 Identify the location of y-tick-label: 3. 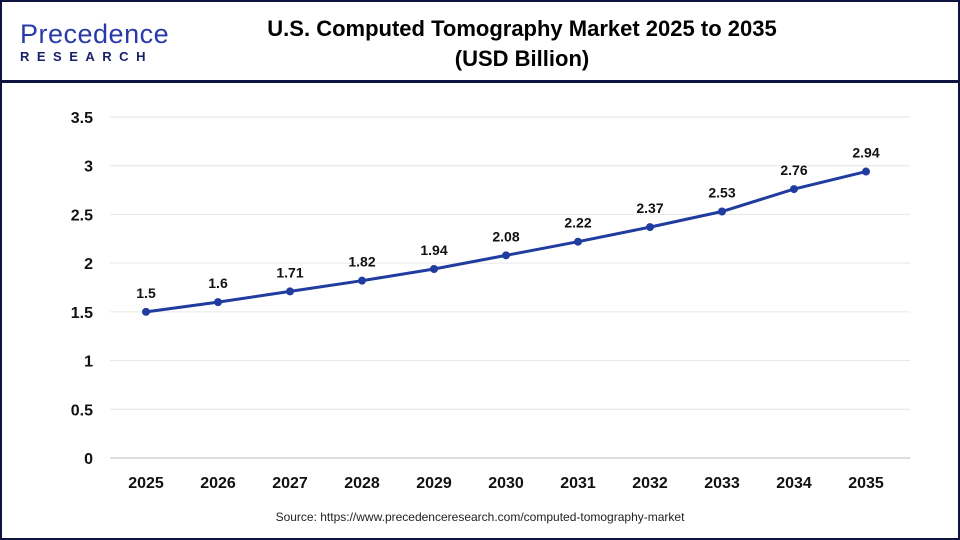
(88, 167).